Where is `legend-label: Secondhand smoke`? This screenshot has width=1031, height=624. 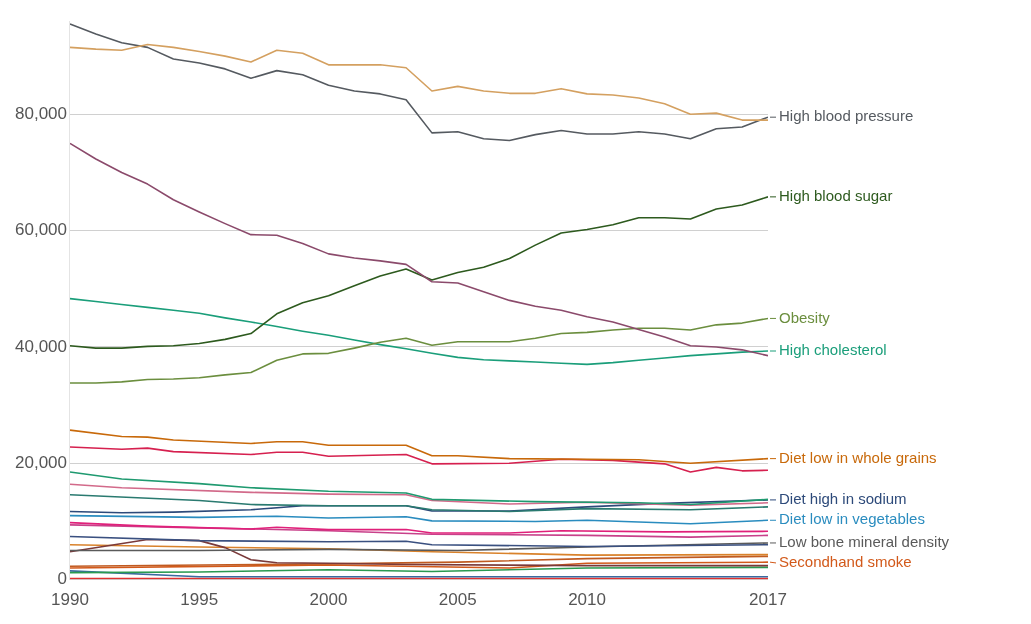
legend-label: Secondhand smoke is located at coordinates (845, 562).